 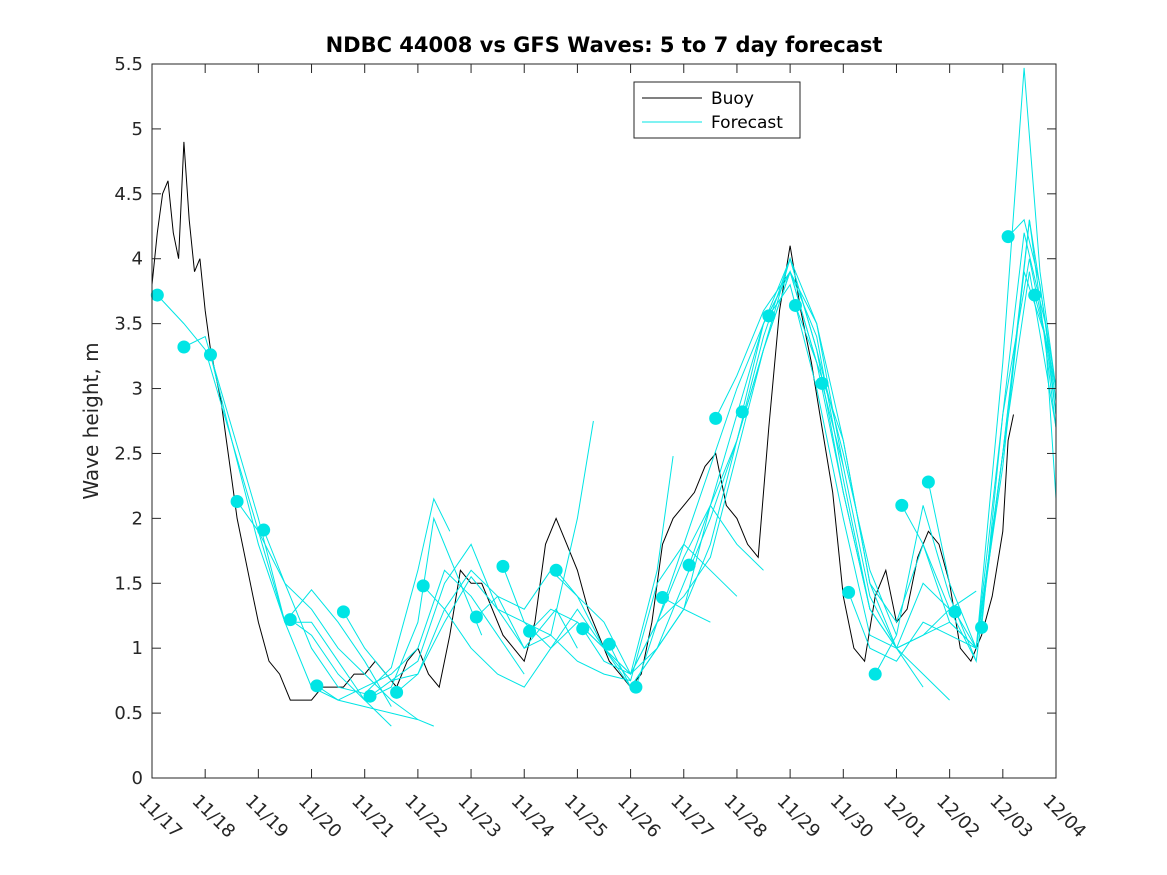 What do you see at coordinates (128, 583) in the screenshot?
I see `y-tick-label: 1.5` at bounding box center [128, 583].